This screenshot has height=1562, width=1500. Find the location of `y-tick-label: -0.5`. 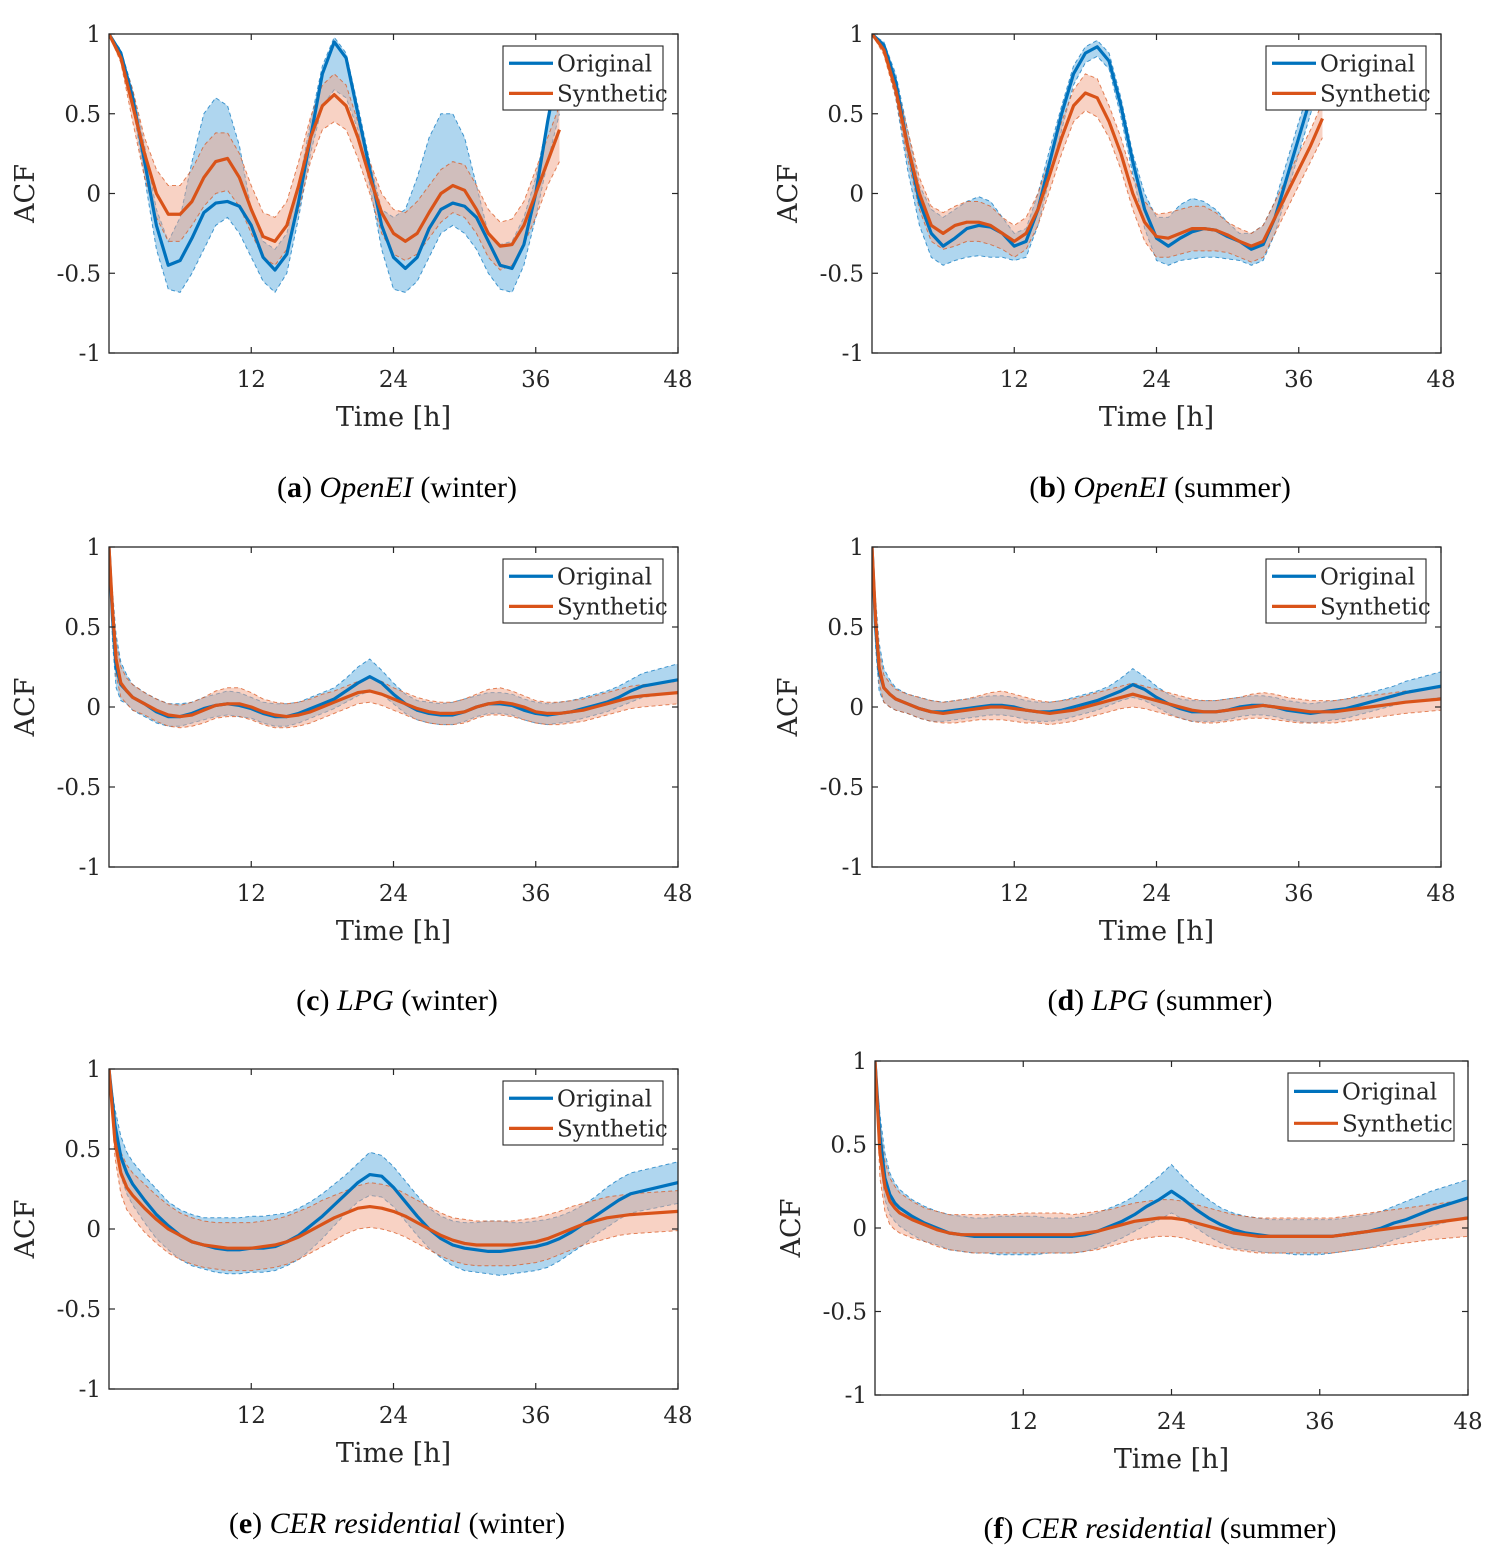

y-tick-label: -0.5 is located at coordinates (79, 274).